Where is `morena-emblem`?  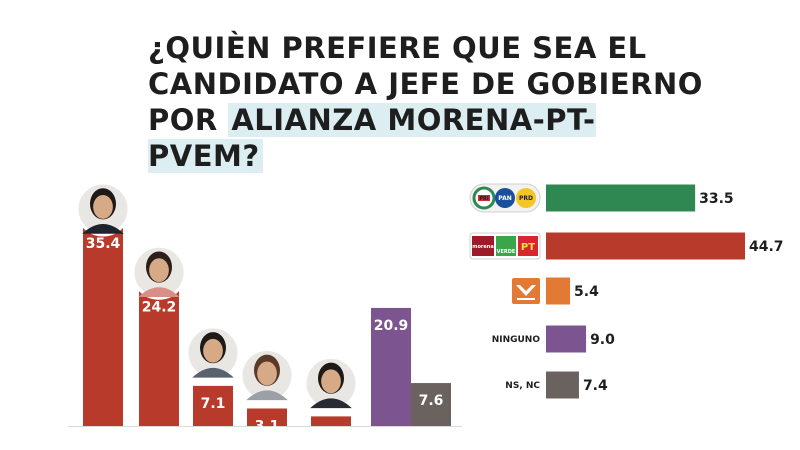 morena-emblem is located at coordinates (483, 246).